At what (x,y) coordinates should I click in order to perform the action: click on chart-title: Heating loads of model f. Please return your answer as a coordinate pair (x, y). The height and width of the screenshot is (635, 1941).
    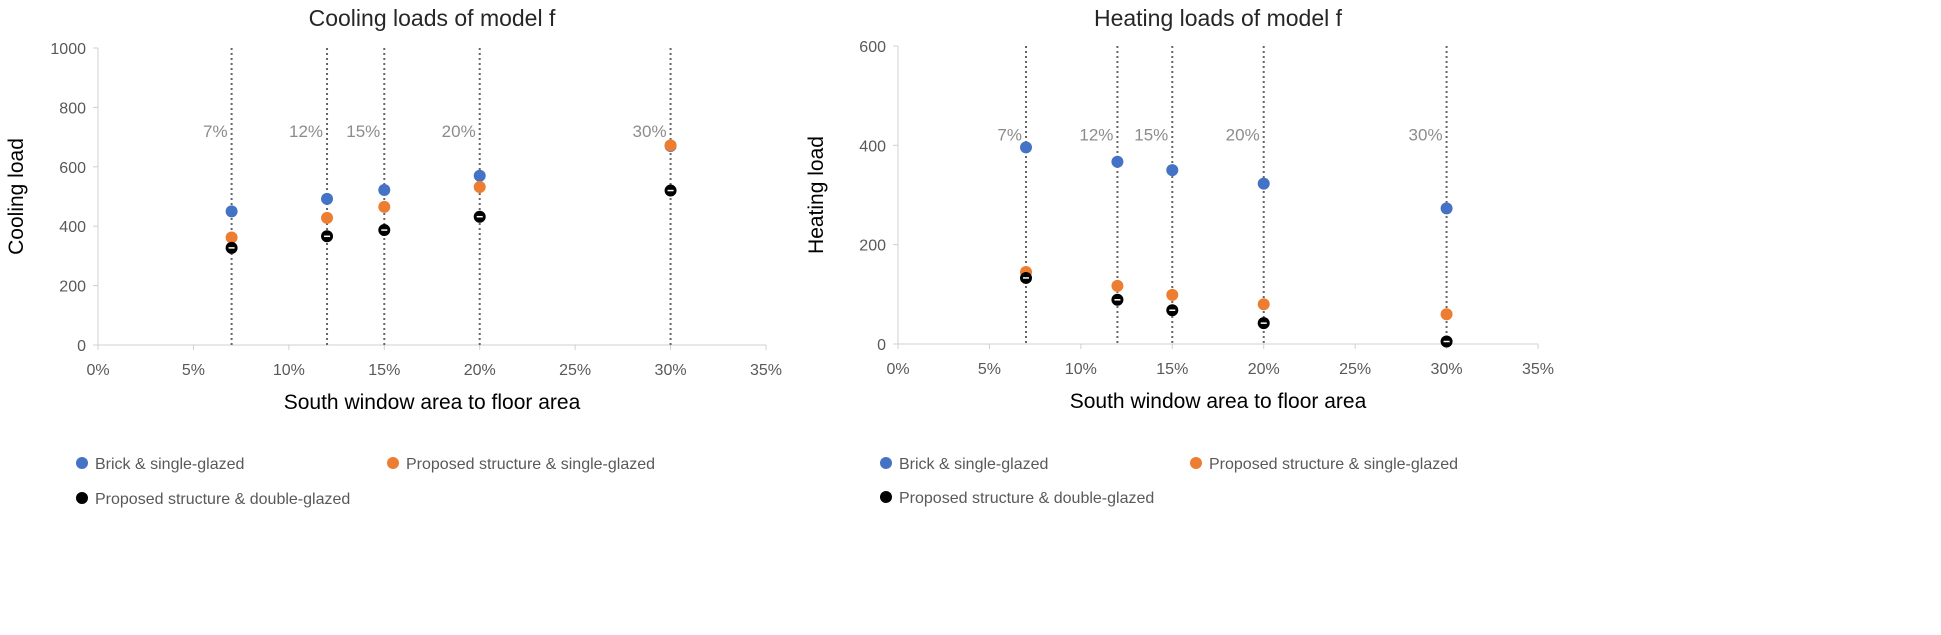
    Looking at the image, I should click on (1218, 18).